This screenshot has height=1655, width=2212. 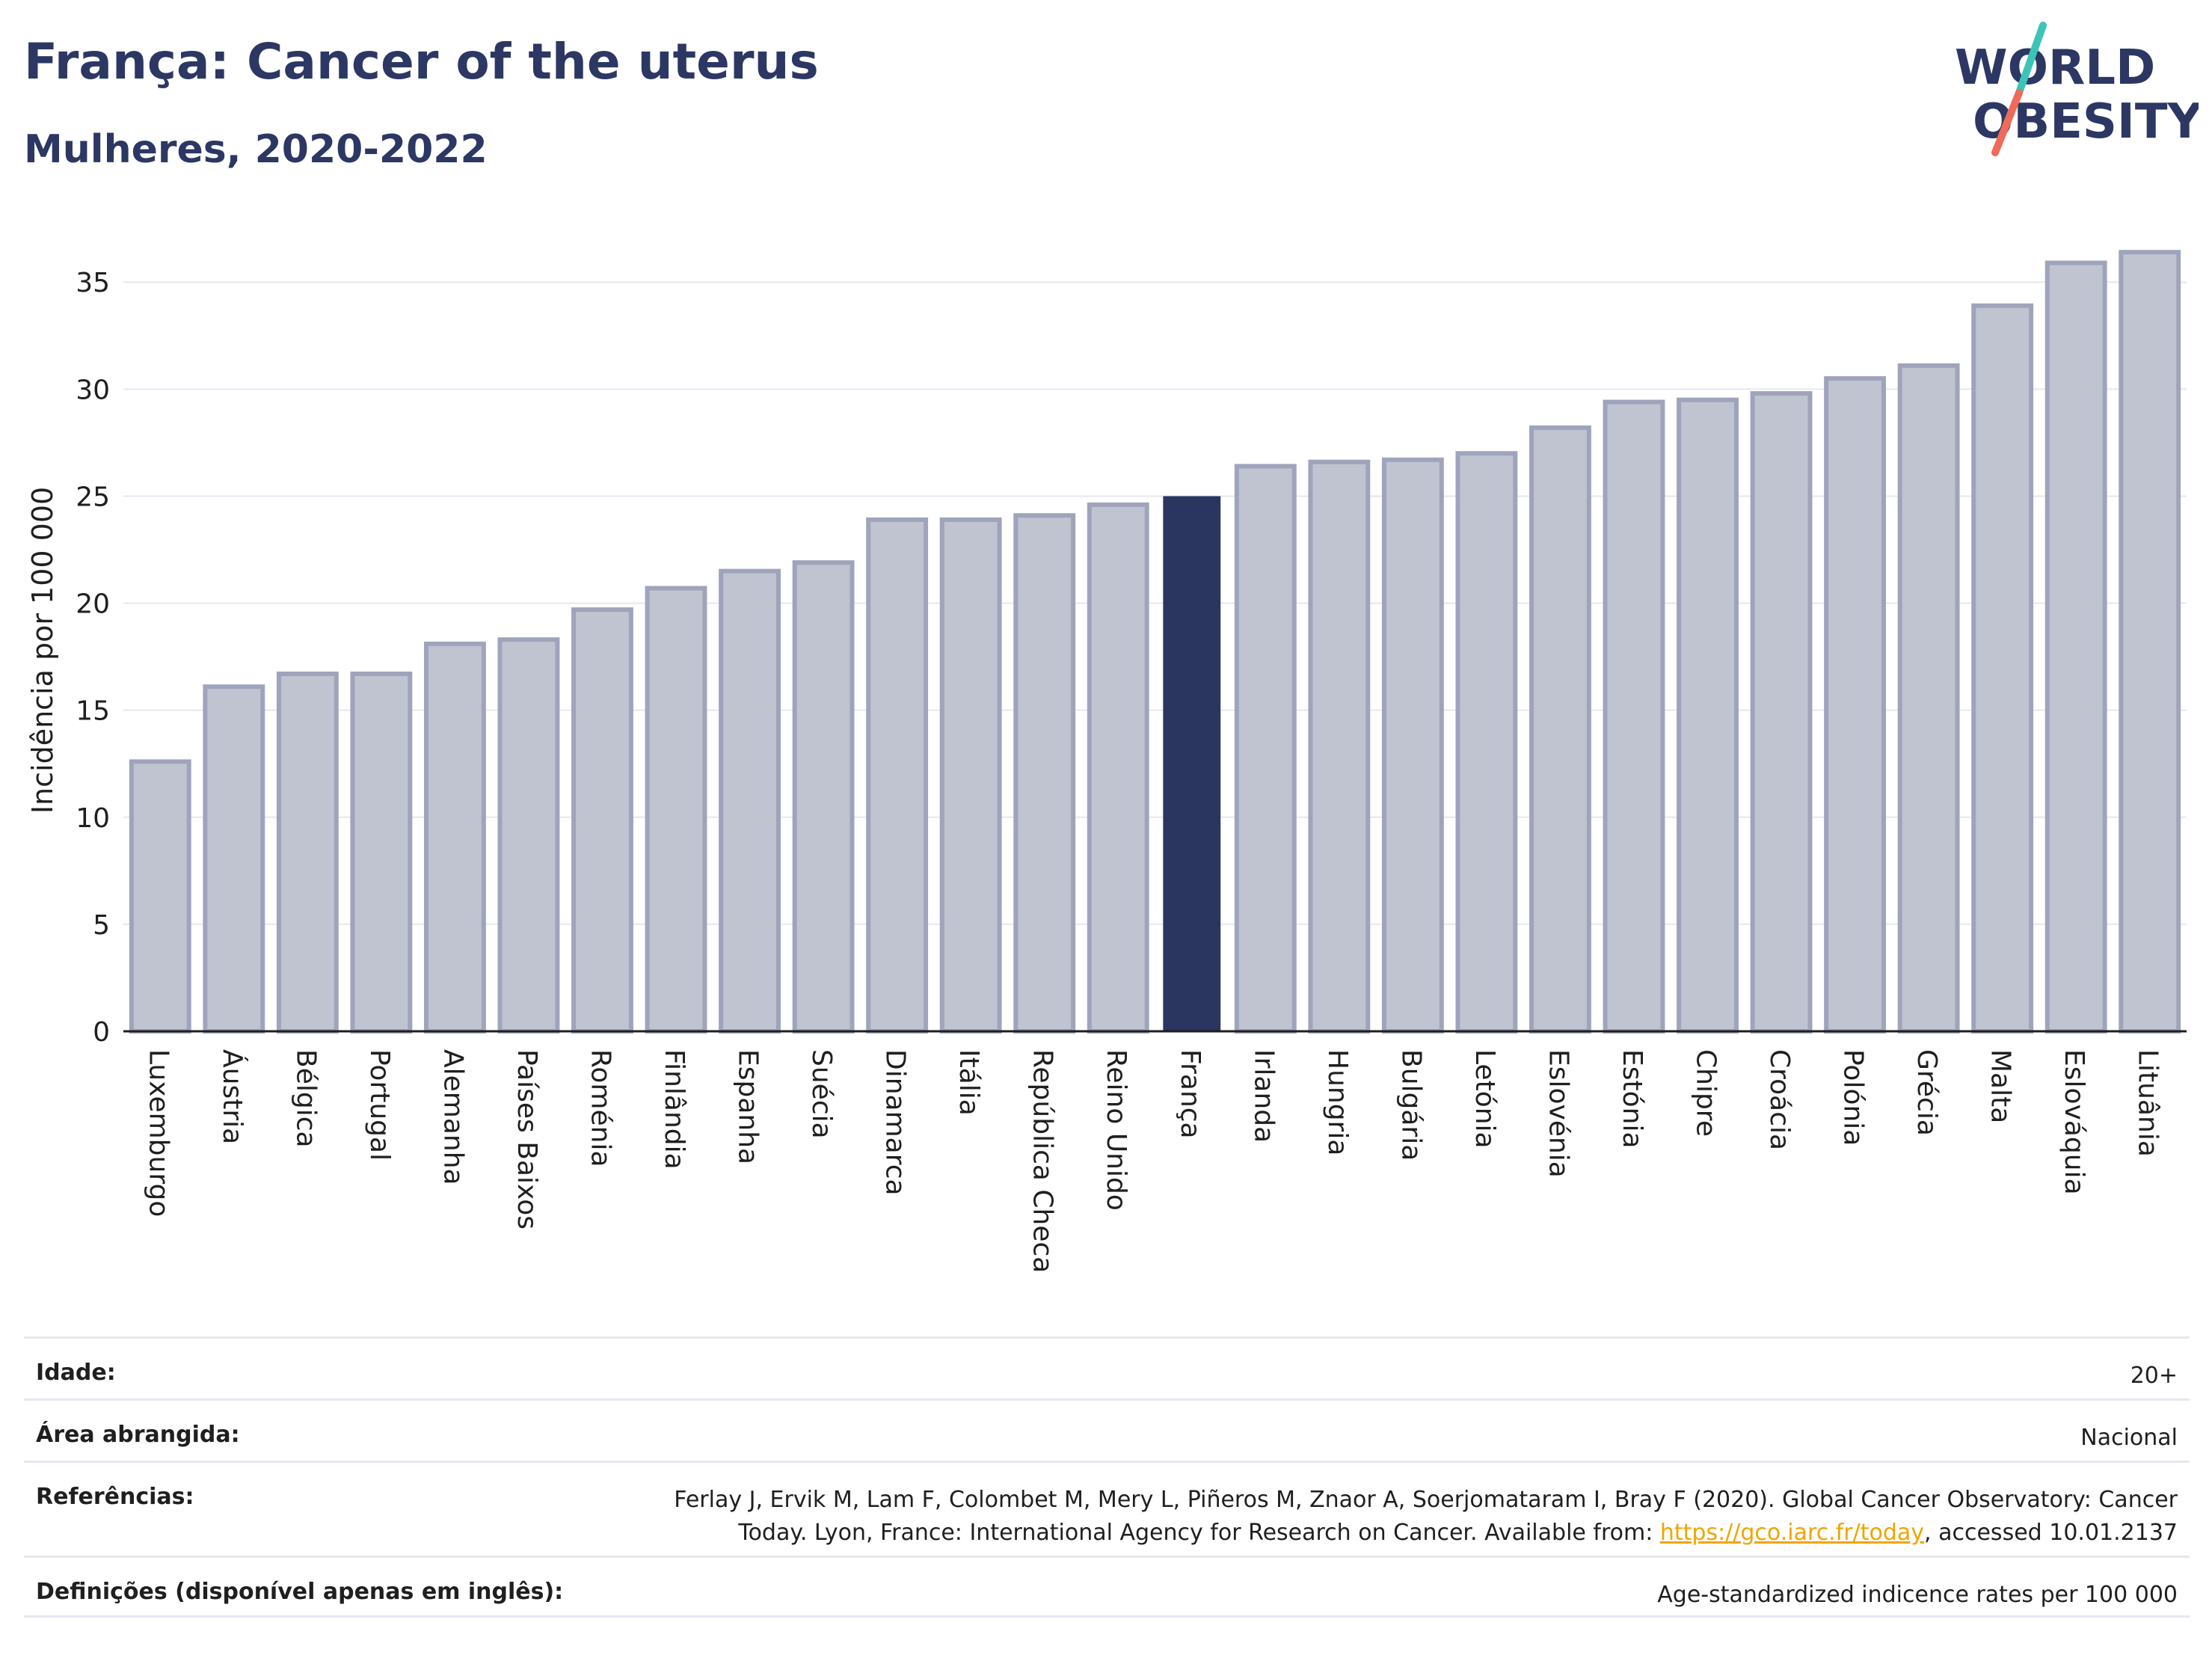 I want to click on bar-república-checa, so click(x=1044, y=773).